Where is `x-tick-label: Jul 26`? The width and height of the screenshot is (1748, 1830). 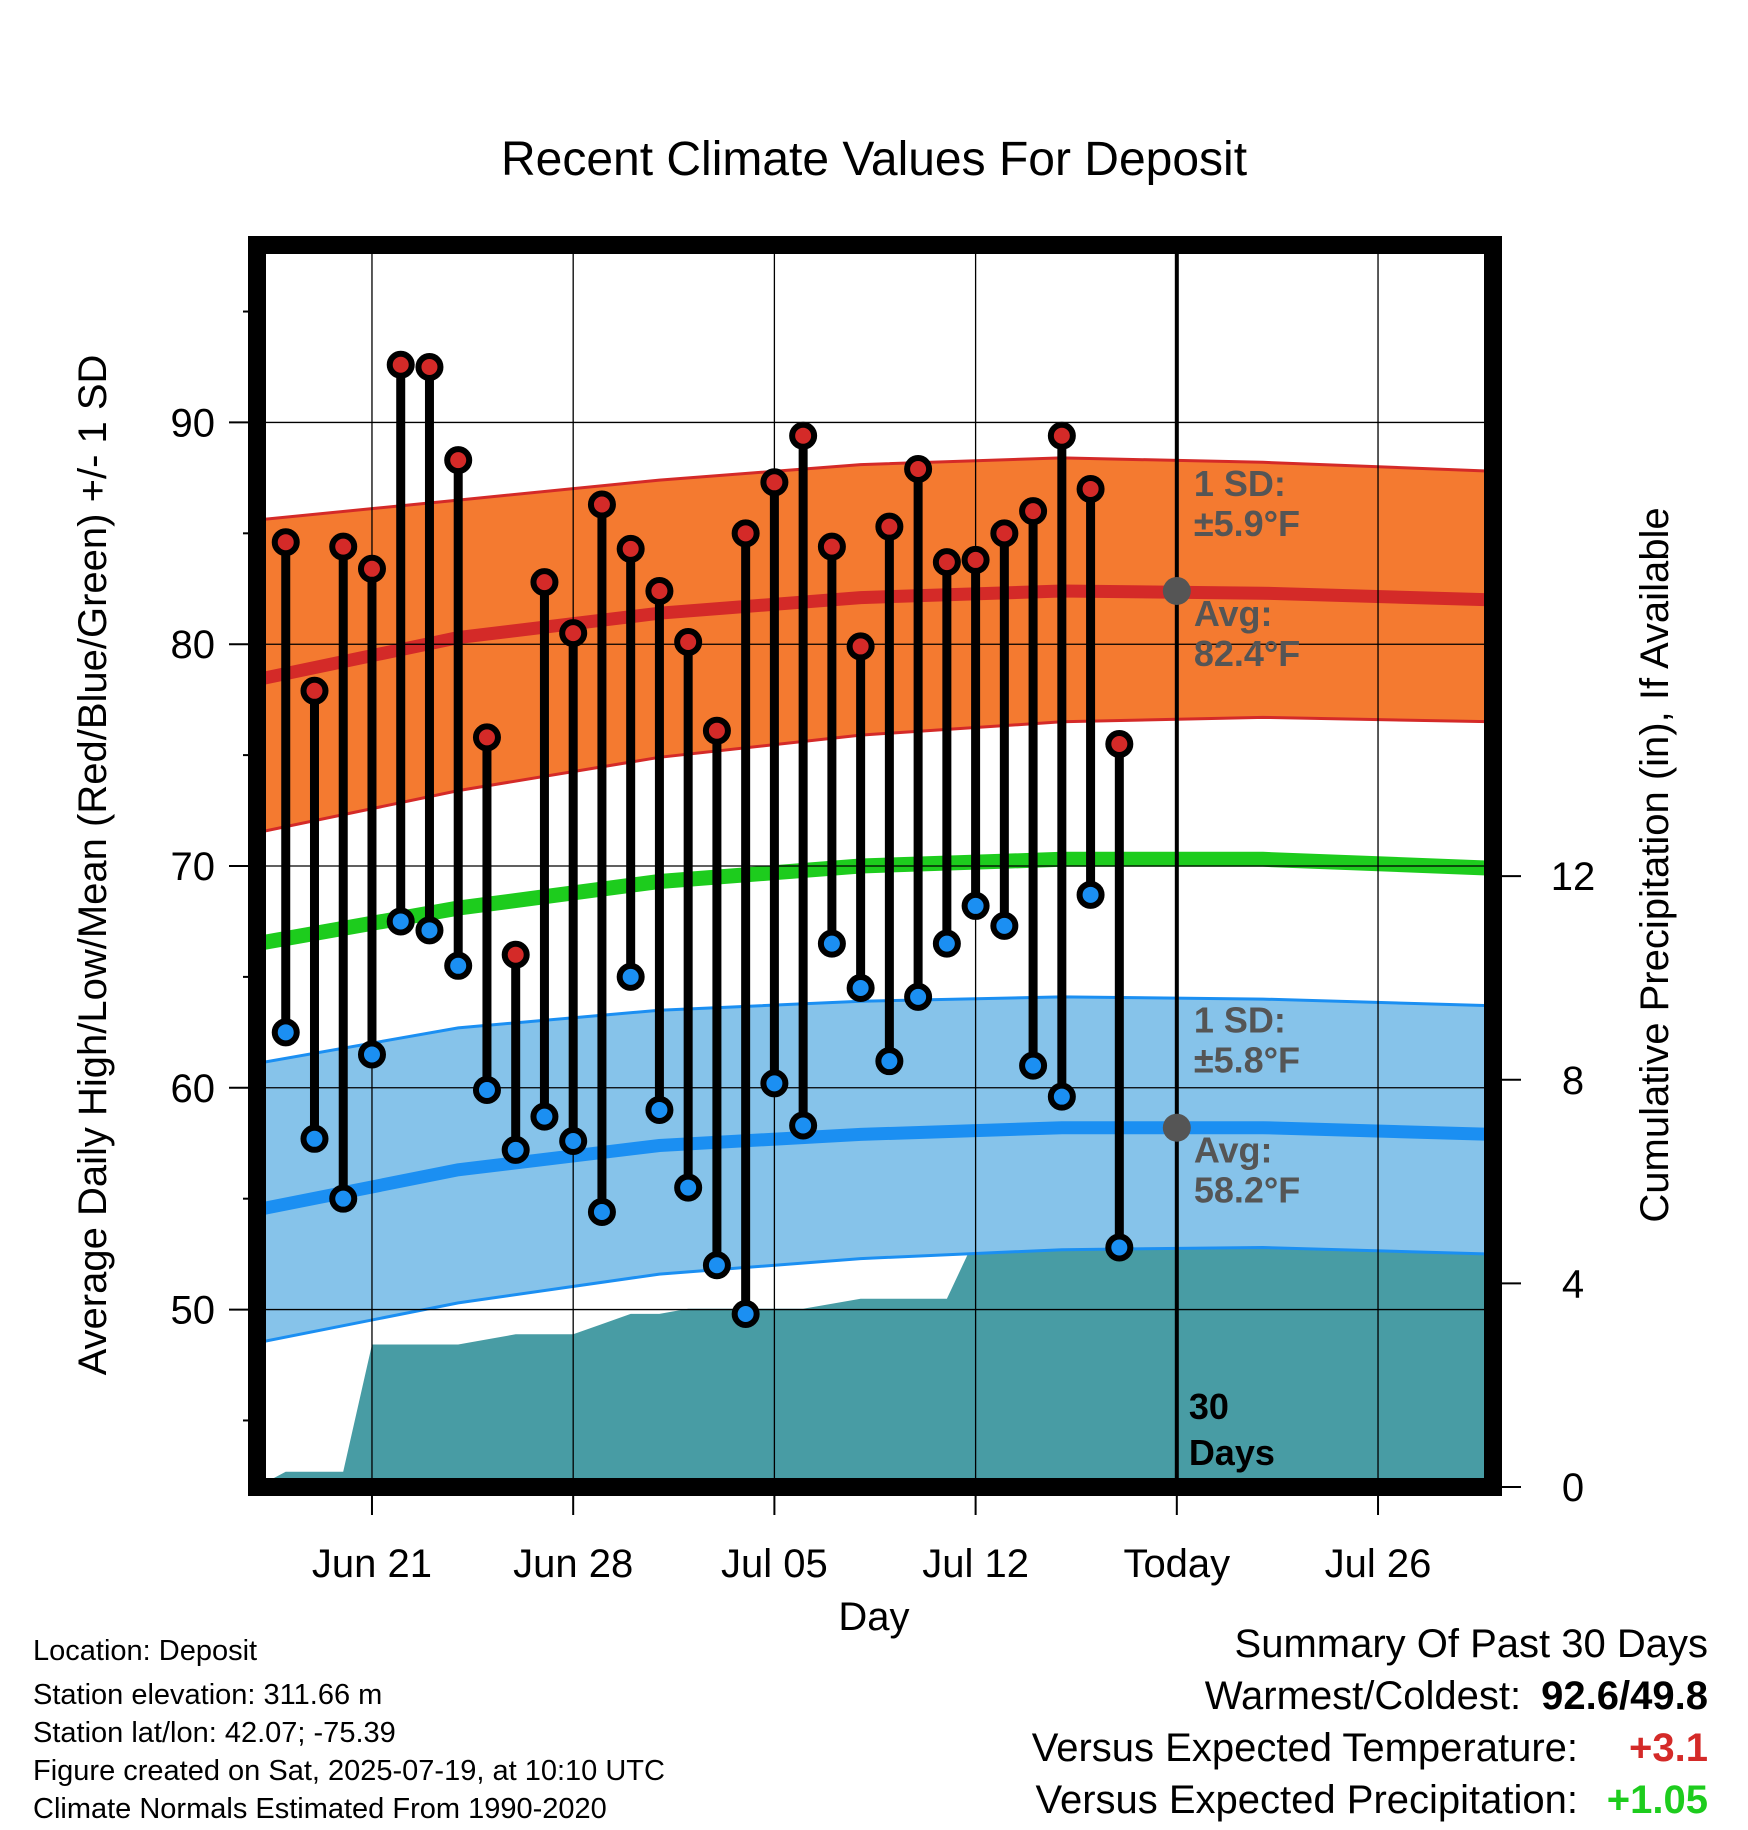
x-tick-label: Jul 26 is located at coordinates (1378, 1564).